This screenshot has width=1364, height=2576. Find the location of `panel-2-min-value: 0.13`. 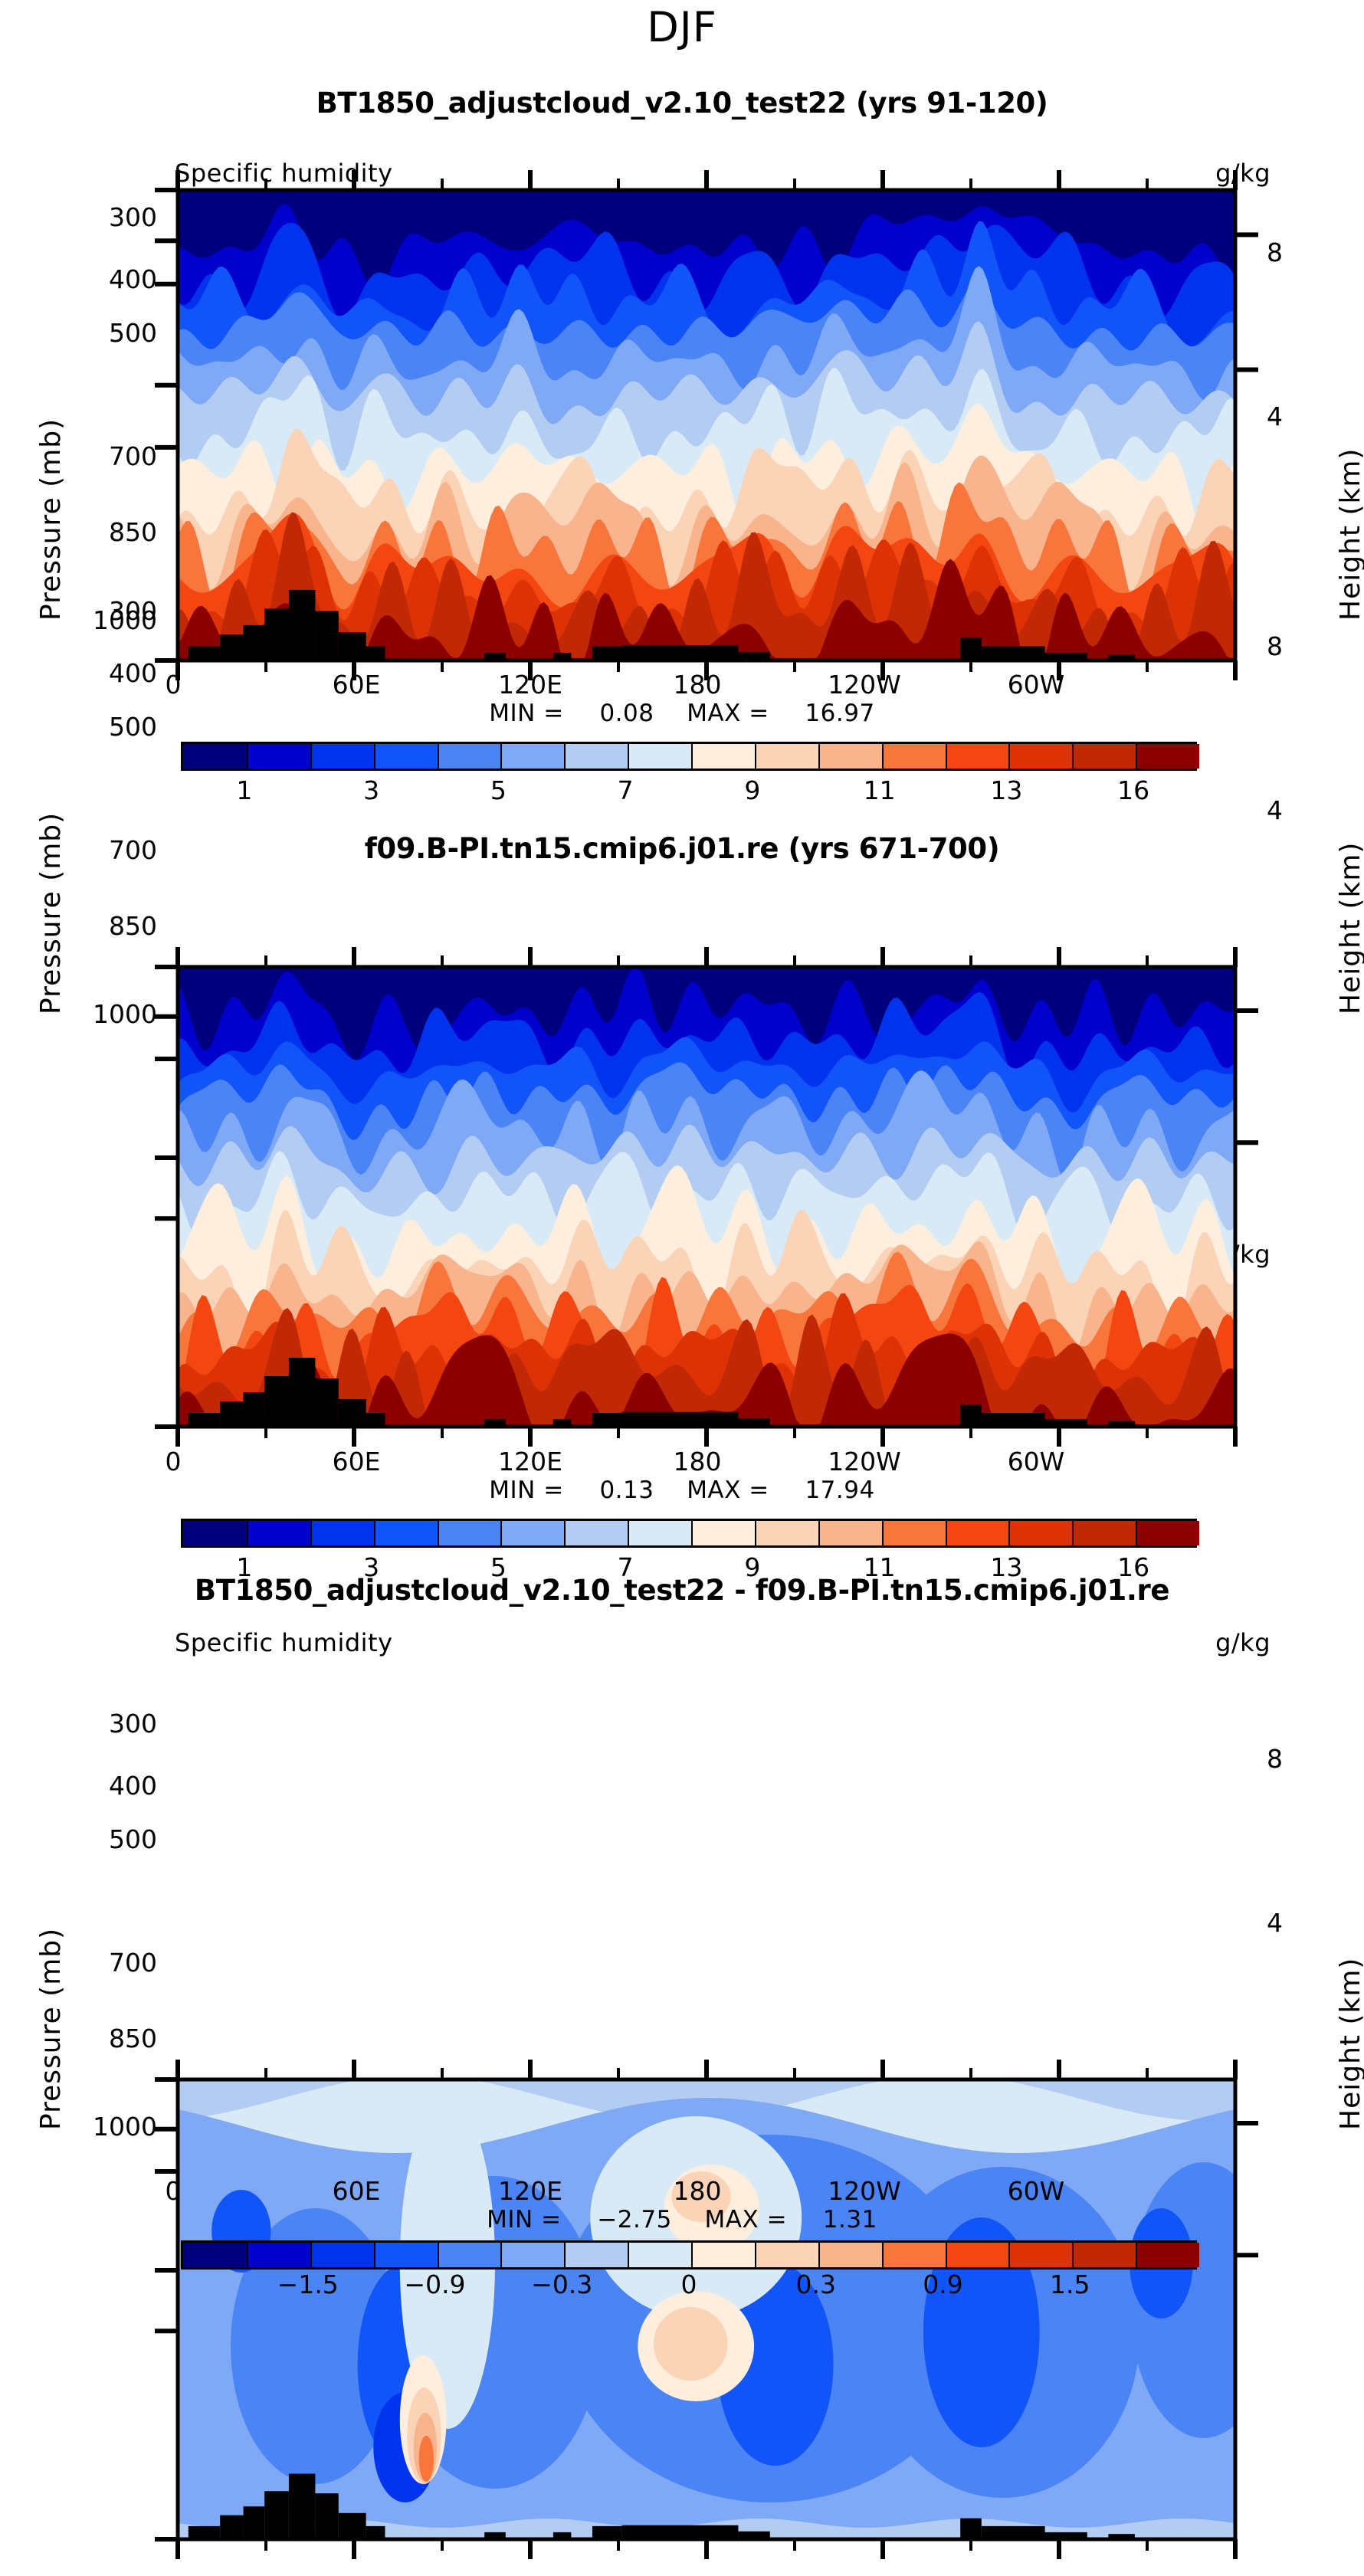

panel-2-min-value: 0.13 is located at coordinates (626, 1490).